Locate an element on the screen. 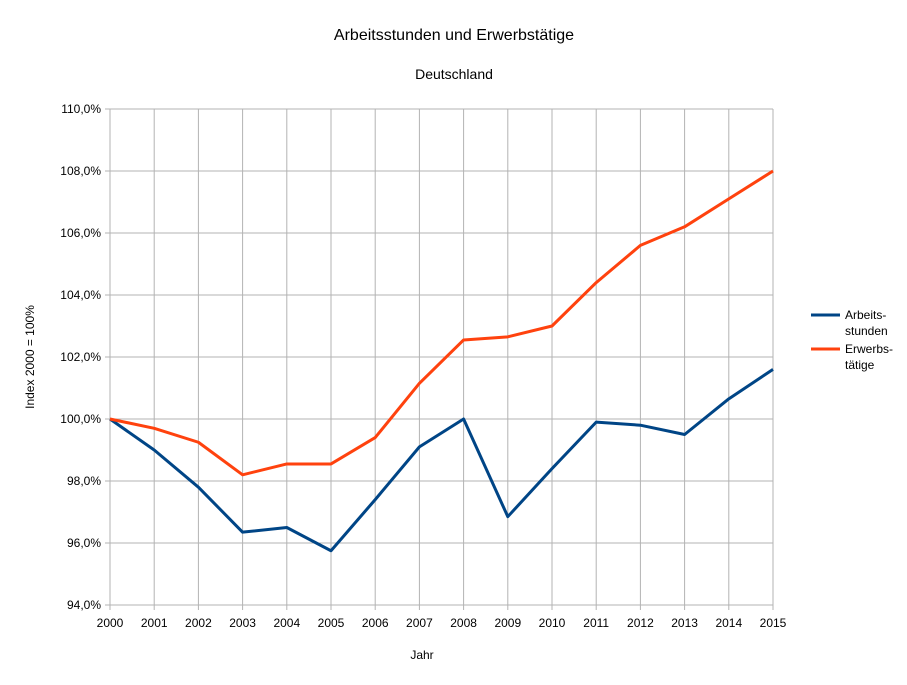 The image size is (907, 685). x-tick-label: 2000 is located at coordinates (110, 623).